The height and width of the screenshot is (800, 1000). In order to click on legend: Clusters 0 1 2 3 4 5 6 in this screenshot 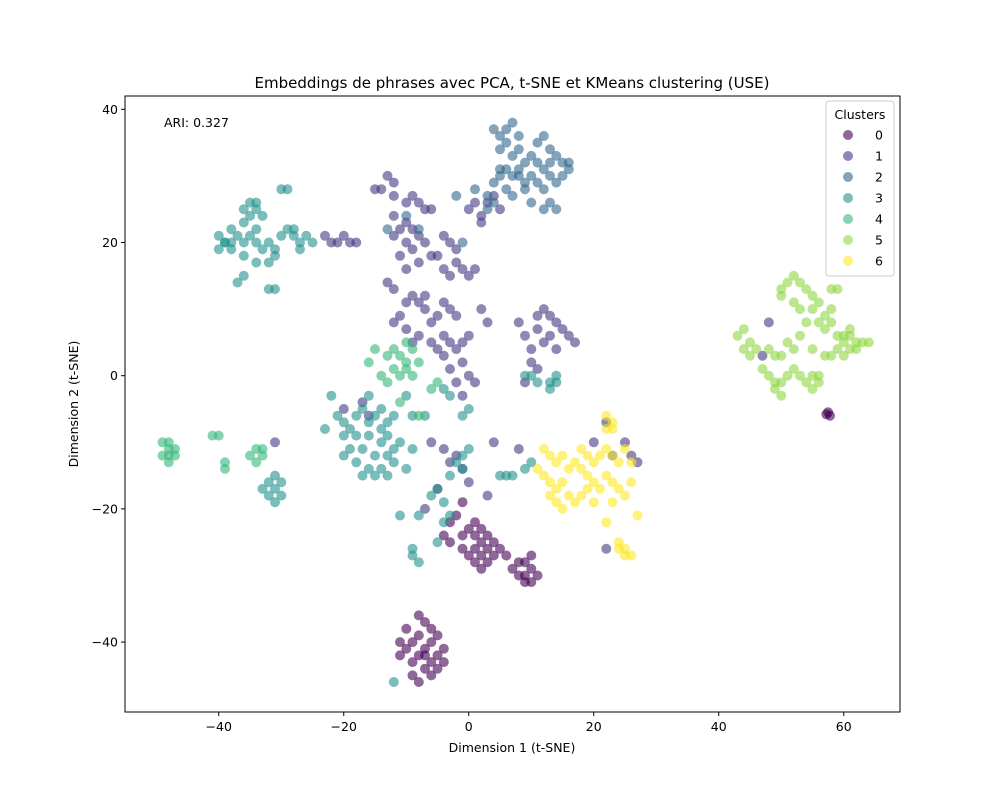, I will do `click(860, 188)`.